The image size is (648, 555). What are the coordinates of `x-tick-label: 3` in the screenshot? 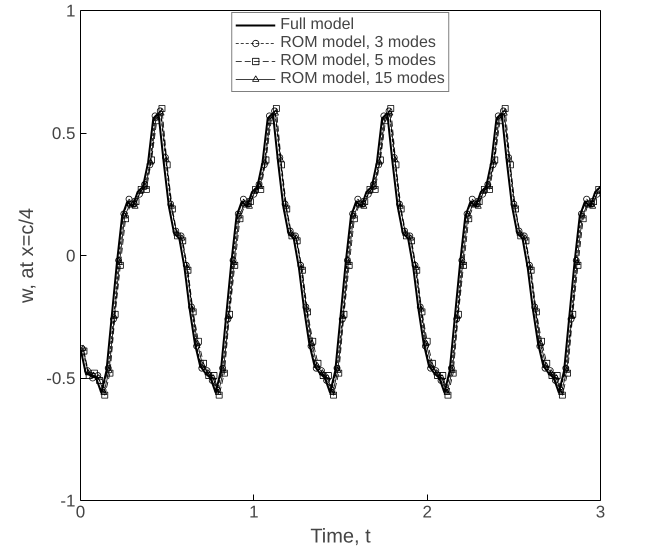 It's located at (601, 512).